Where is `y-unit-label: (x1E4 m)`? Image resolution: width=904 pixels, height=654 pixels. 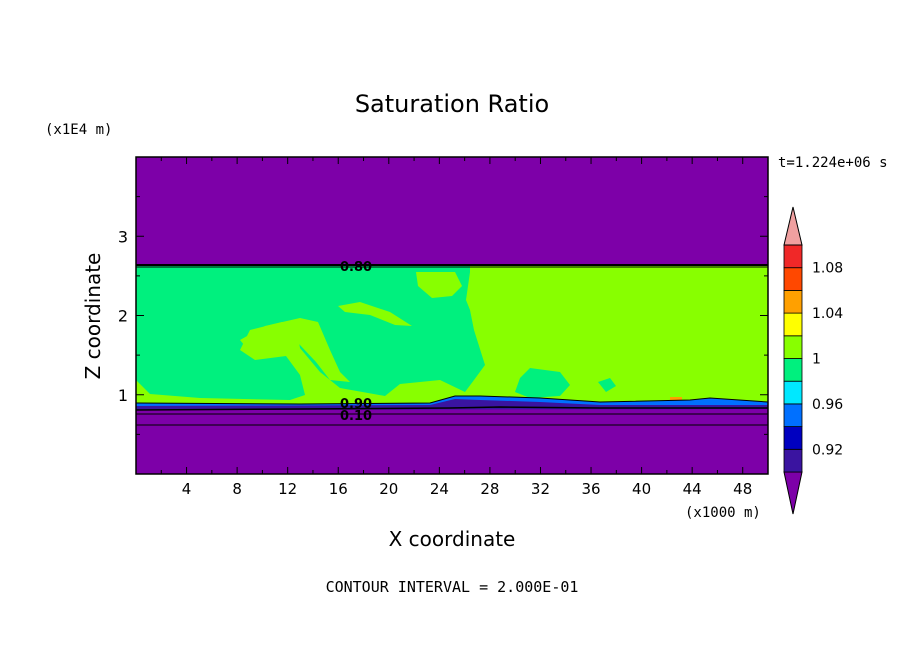 y-unit-label: (x1E4 m) is located at coordinates (78, 130).